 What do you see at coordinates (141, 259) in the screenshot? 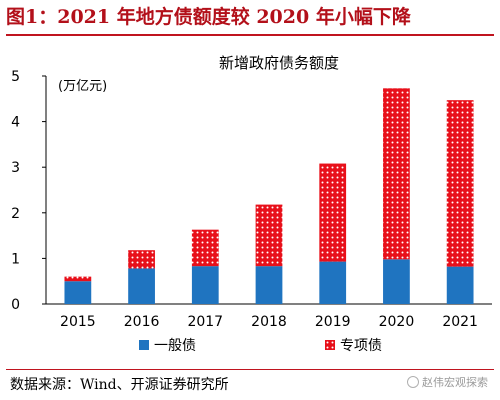
I see `bar-special-2016` at bounding box center [141, 259].